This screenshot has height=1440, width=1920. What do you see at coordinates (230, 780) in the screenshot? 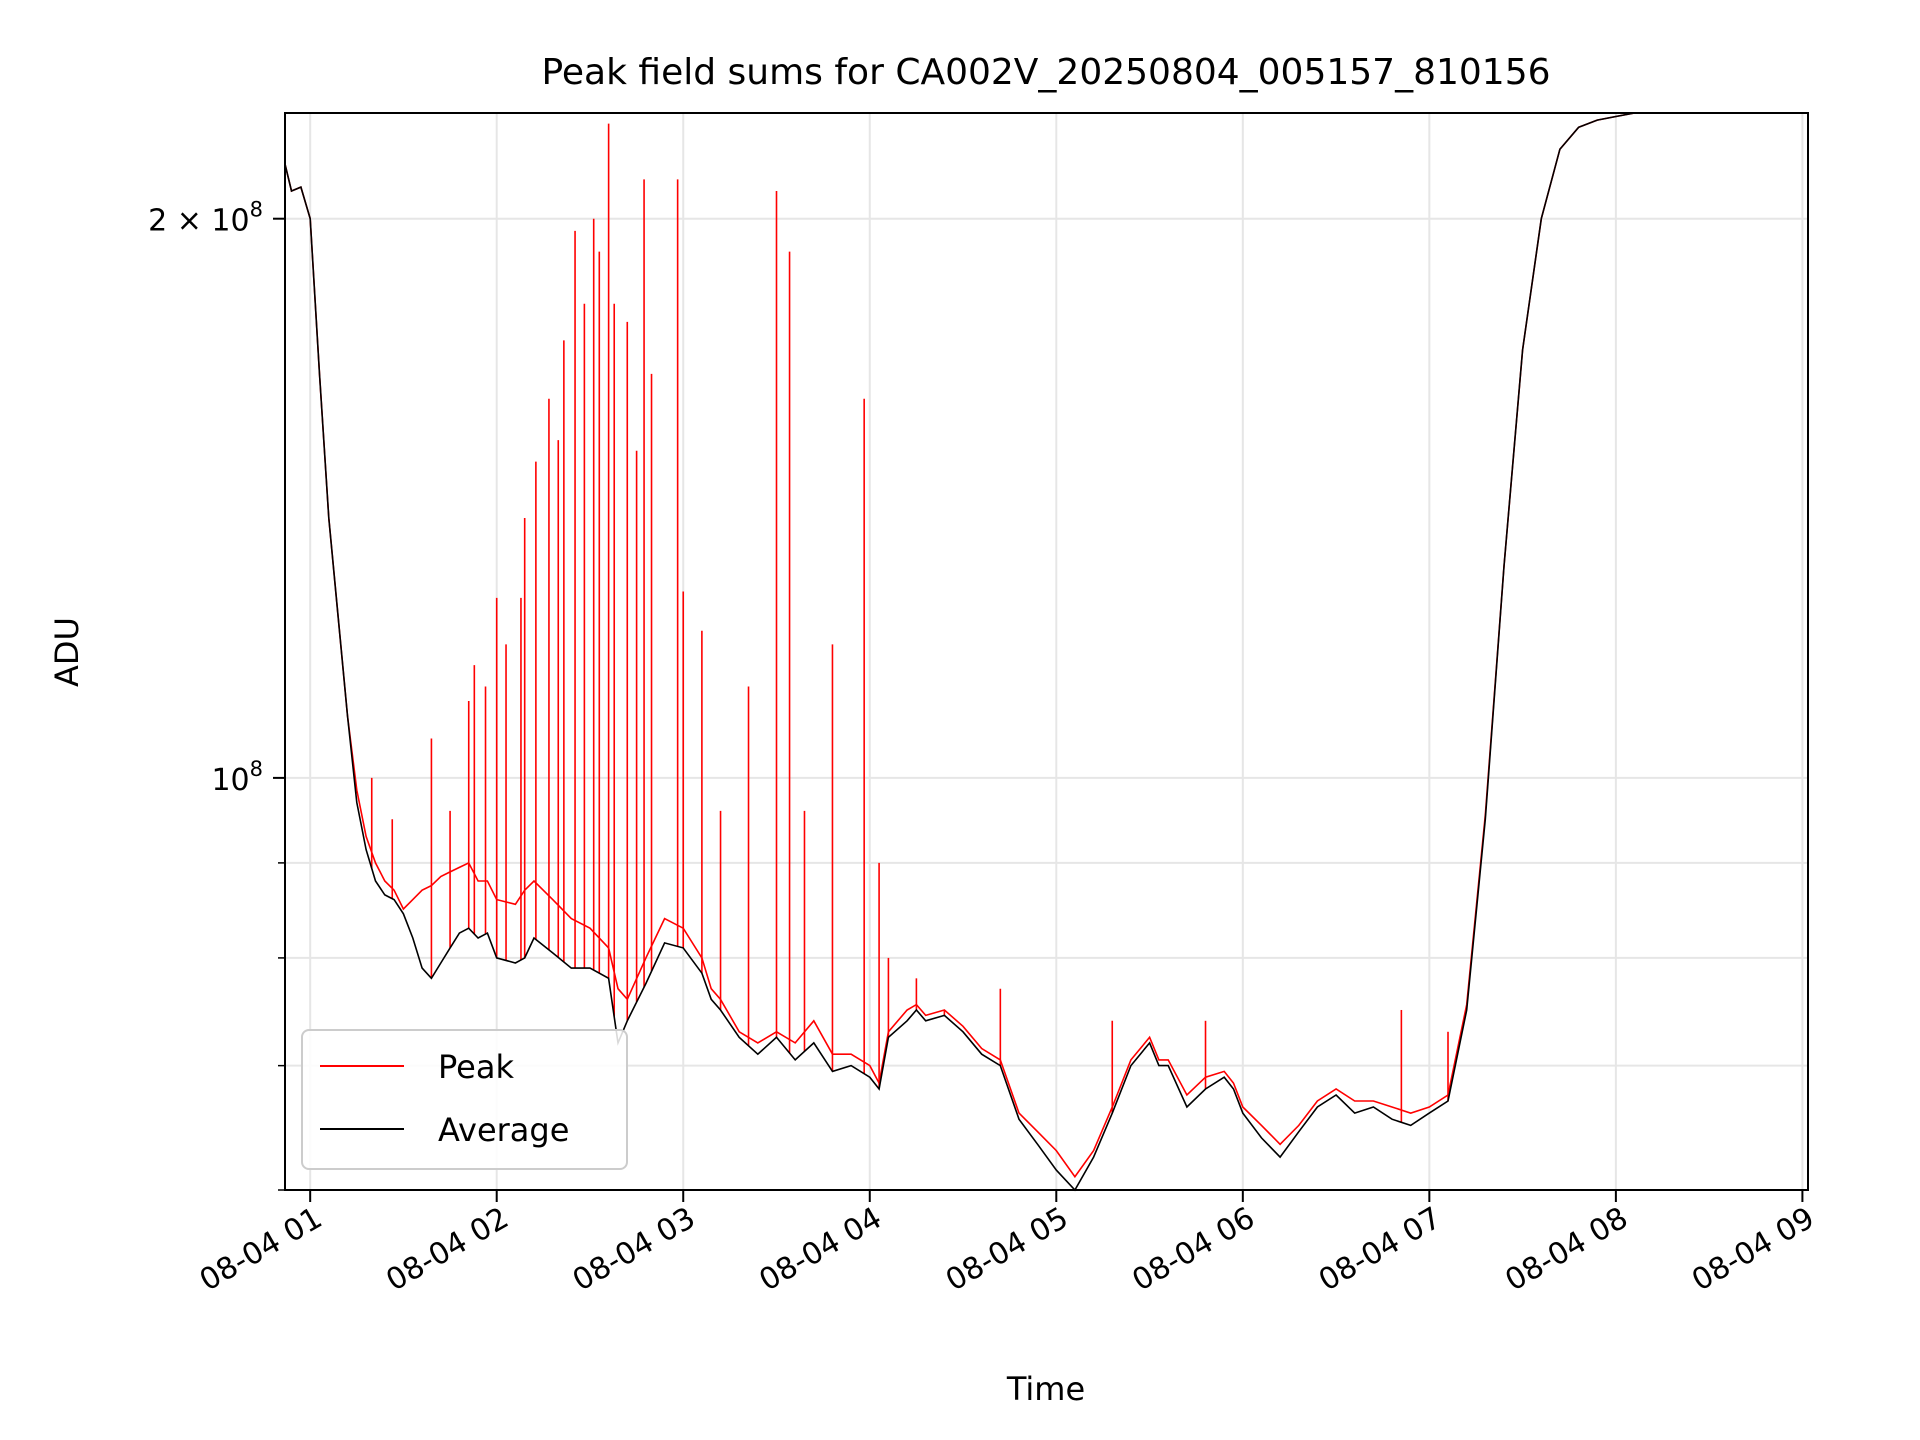
I see `y-tick-label-base: 10` at bounding box center [230, 780].